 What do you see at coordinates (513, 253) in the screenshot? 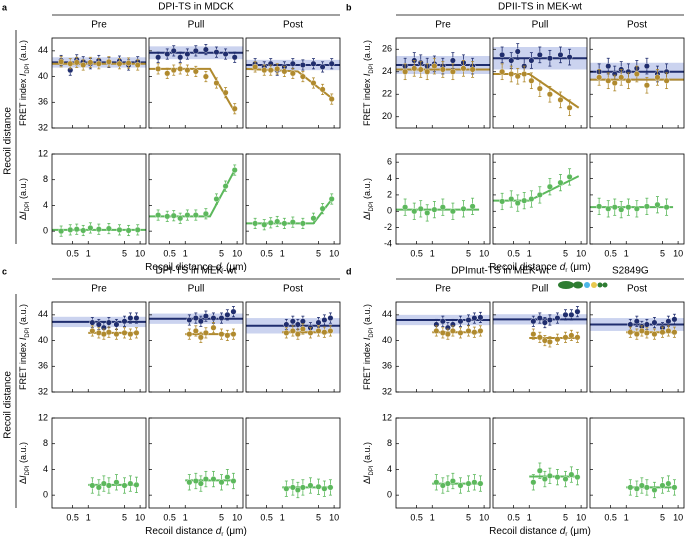
I see `x-tick-label: 0.5` at bounding box center [513, 253].